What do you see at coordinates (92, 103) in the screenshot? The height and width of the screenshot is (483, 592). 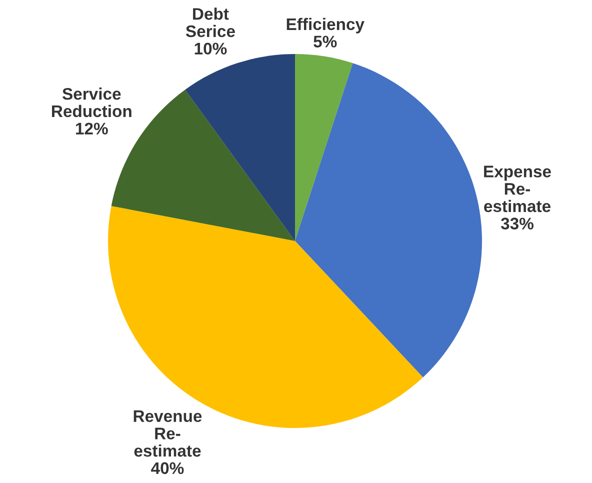 I see `slice-label: Service Reduction` at bounding box center [92, 103].